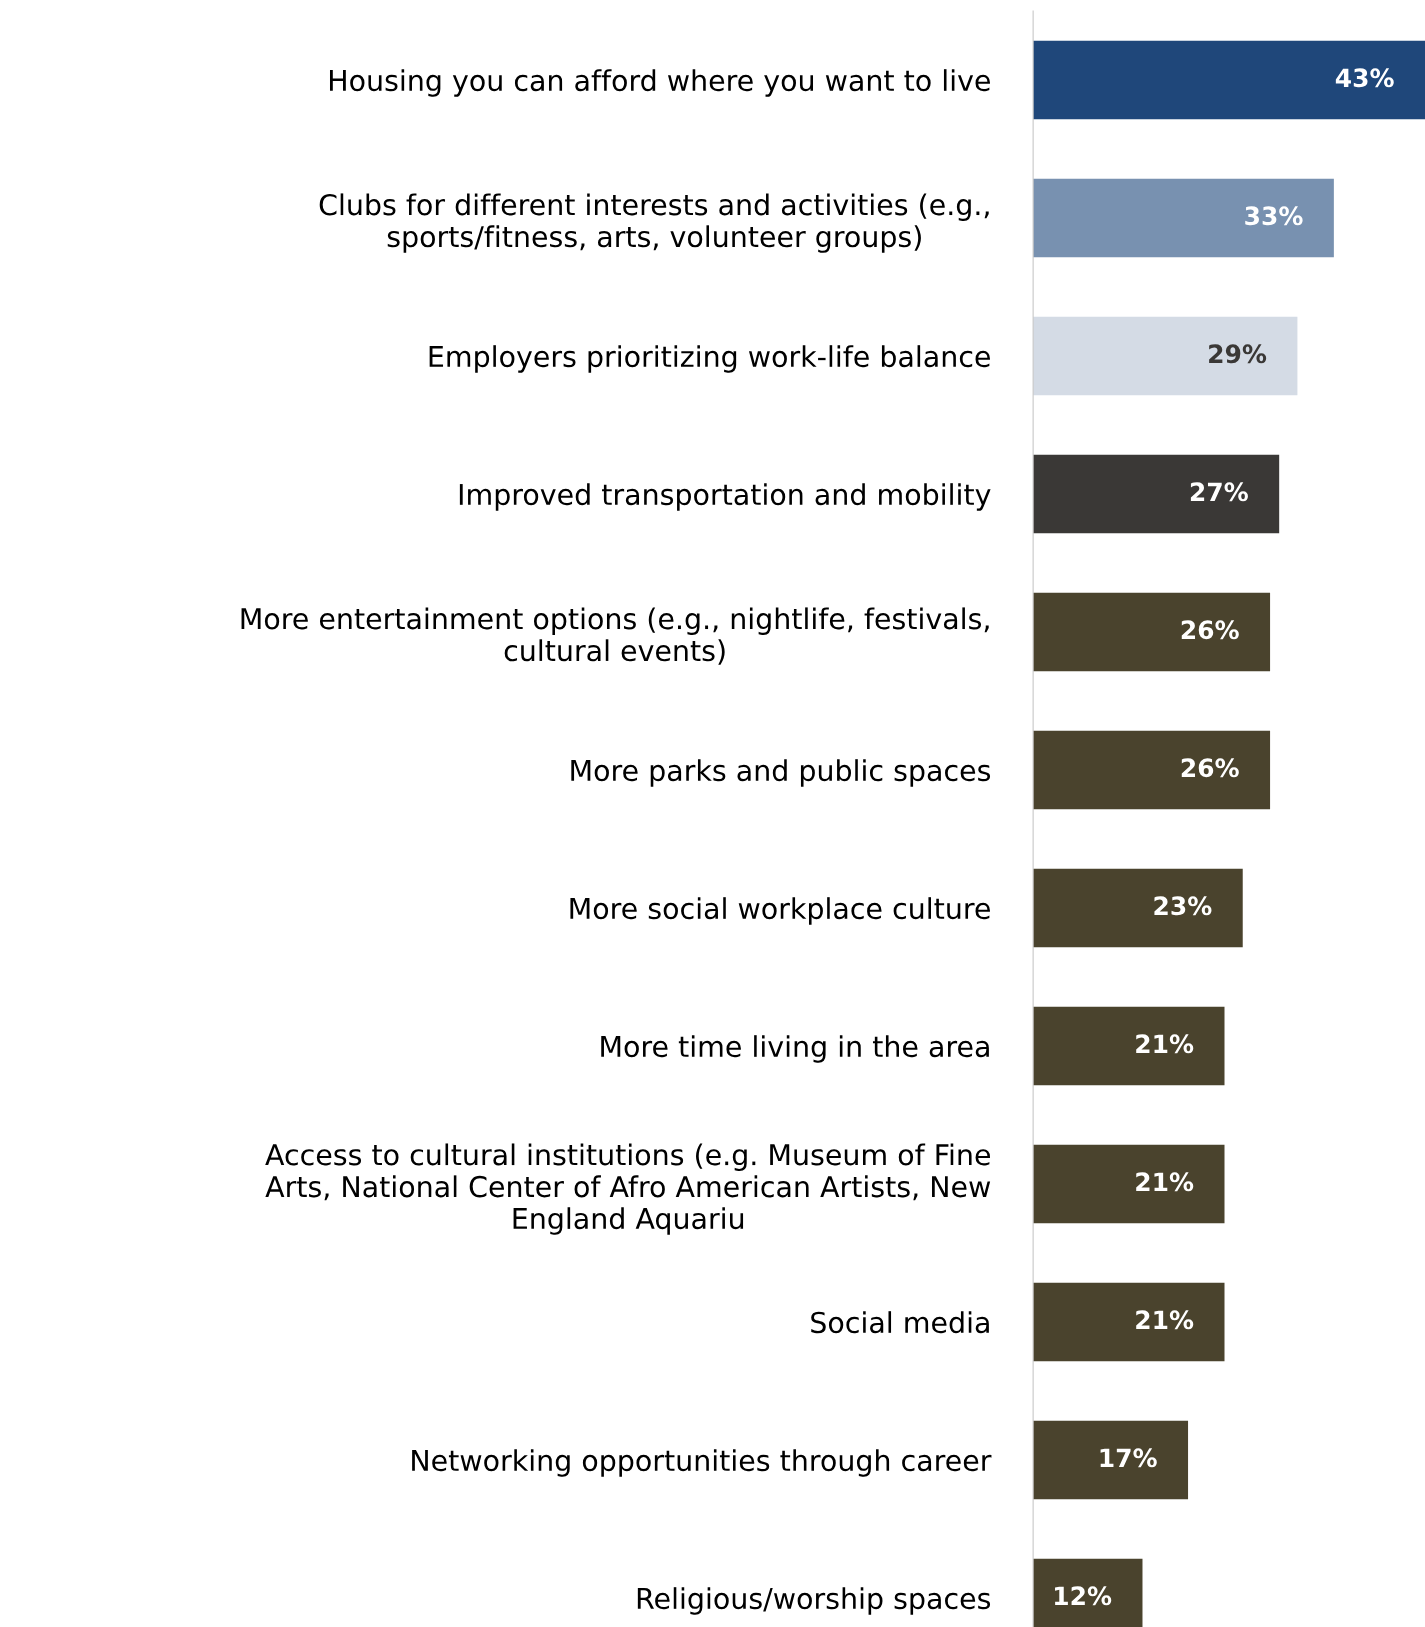  Describe the element at coordinates (660, 83) in the screenshot. I see `y-tick-label: Housing you can afford where you want to live` at that location.